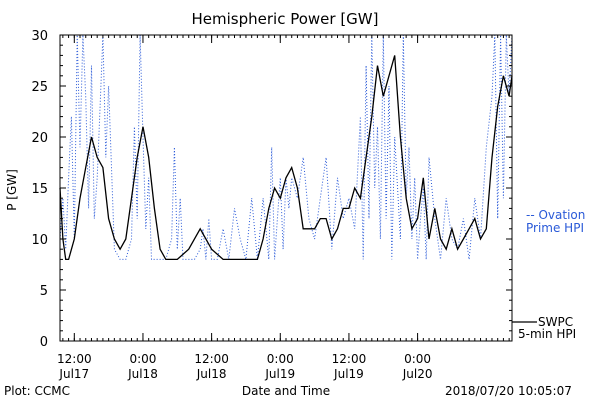  I want to click on y-tick-label: 5, so click(44, 291).